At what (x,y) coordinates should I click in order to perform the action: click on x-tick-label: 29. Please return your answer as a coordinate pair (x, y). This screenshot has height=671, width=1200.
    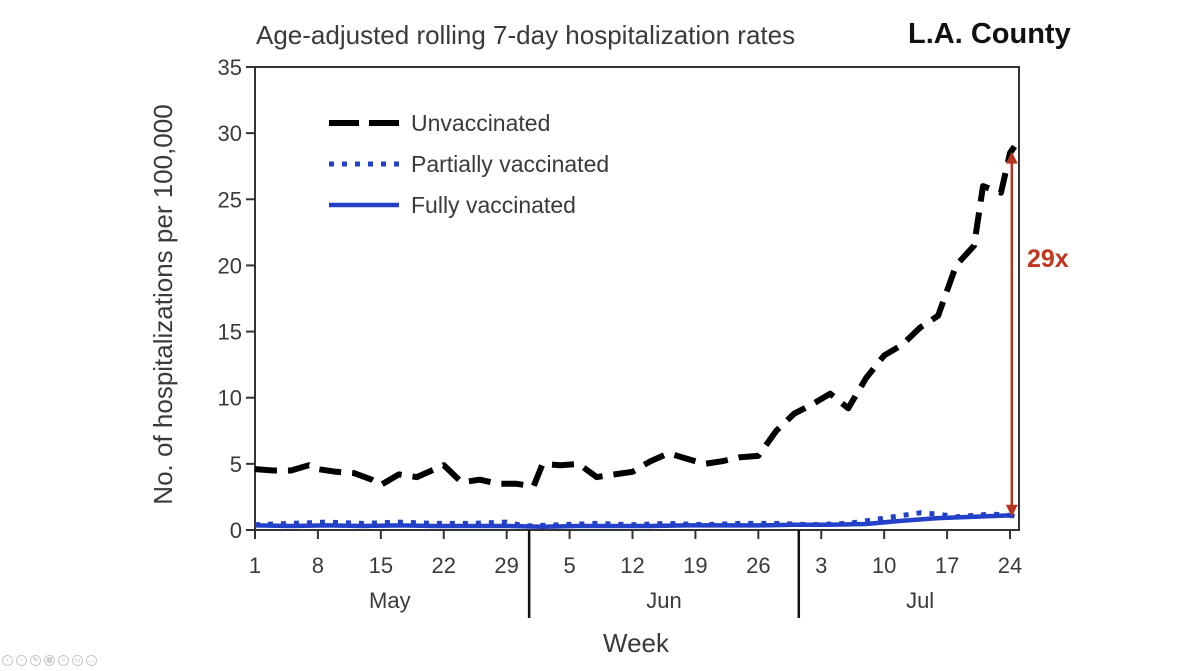
    Looking at the image, I should click on (506, 565).